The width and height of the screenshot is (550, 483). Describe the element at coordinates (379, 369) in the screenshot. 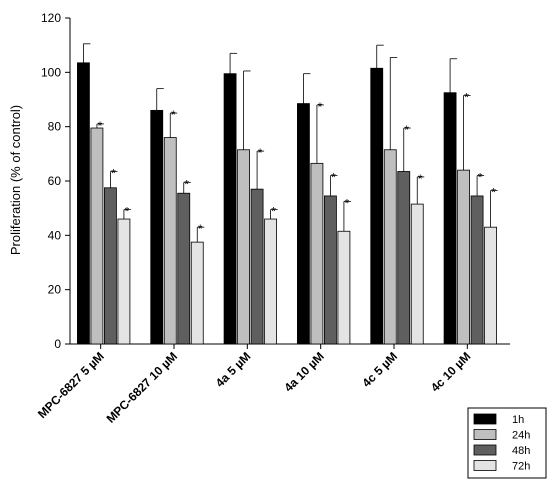

I see `x-category-label: 4c 5 µM` at that location.